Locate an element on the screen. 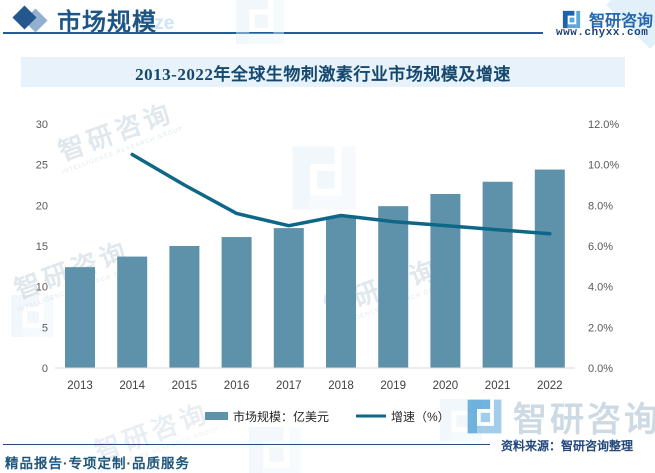 The image size is (655, 473). bar-2019 is located at coordinates (393, 287).